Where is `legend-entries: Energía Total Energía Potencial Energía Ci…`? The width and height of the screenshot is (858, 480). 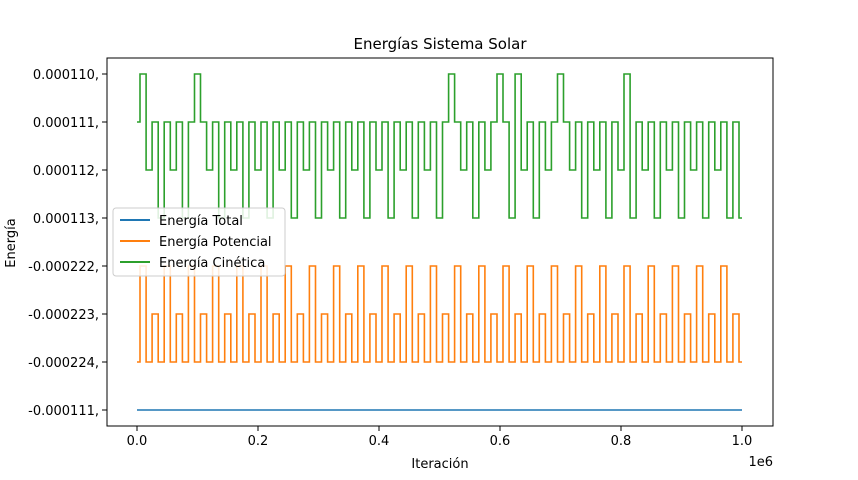 legend-entries: Energía Total Energía Potencial Energía Ci… is located at coordinates (196, 242).